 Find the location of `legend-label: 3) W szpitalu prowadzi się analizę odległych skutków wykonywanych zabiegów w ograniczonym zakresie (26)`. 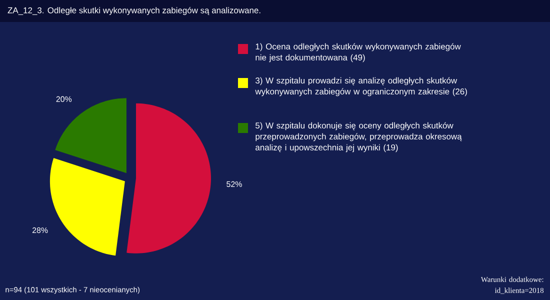

legend-label: 3) W szpitalu prowadzi się analizę odległych skutków wykonywanych zabiegów w ograniczonym zakresie (26) is located at coordinates (361, 86).